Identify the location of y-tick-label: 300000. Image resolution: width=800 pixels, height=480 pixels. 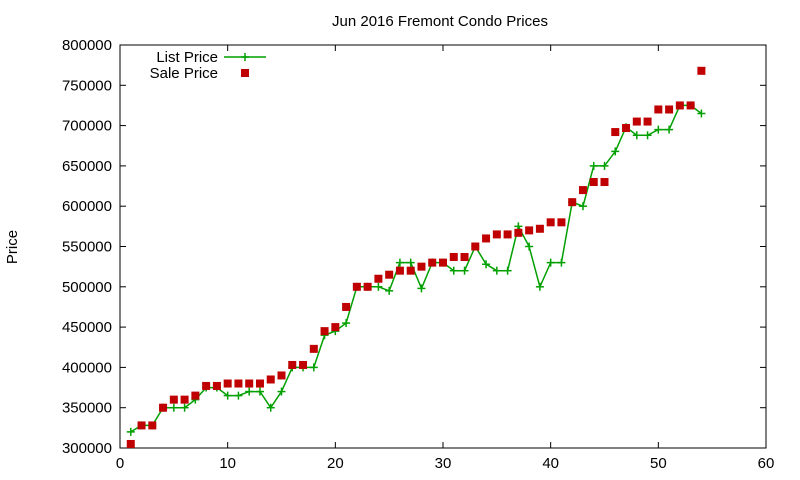
(87, 448).